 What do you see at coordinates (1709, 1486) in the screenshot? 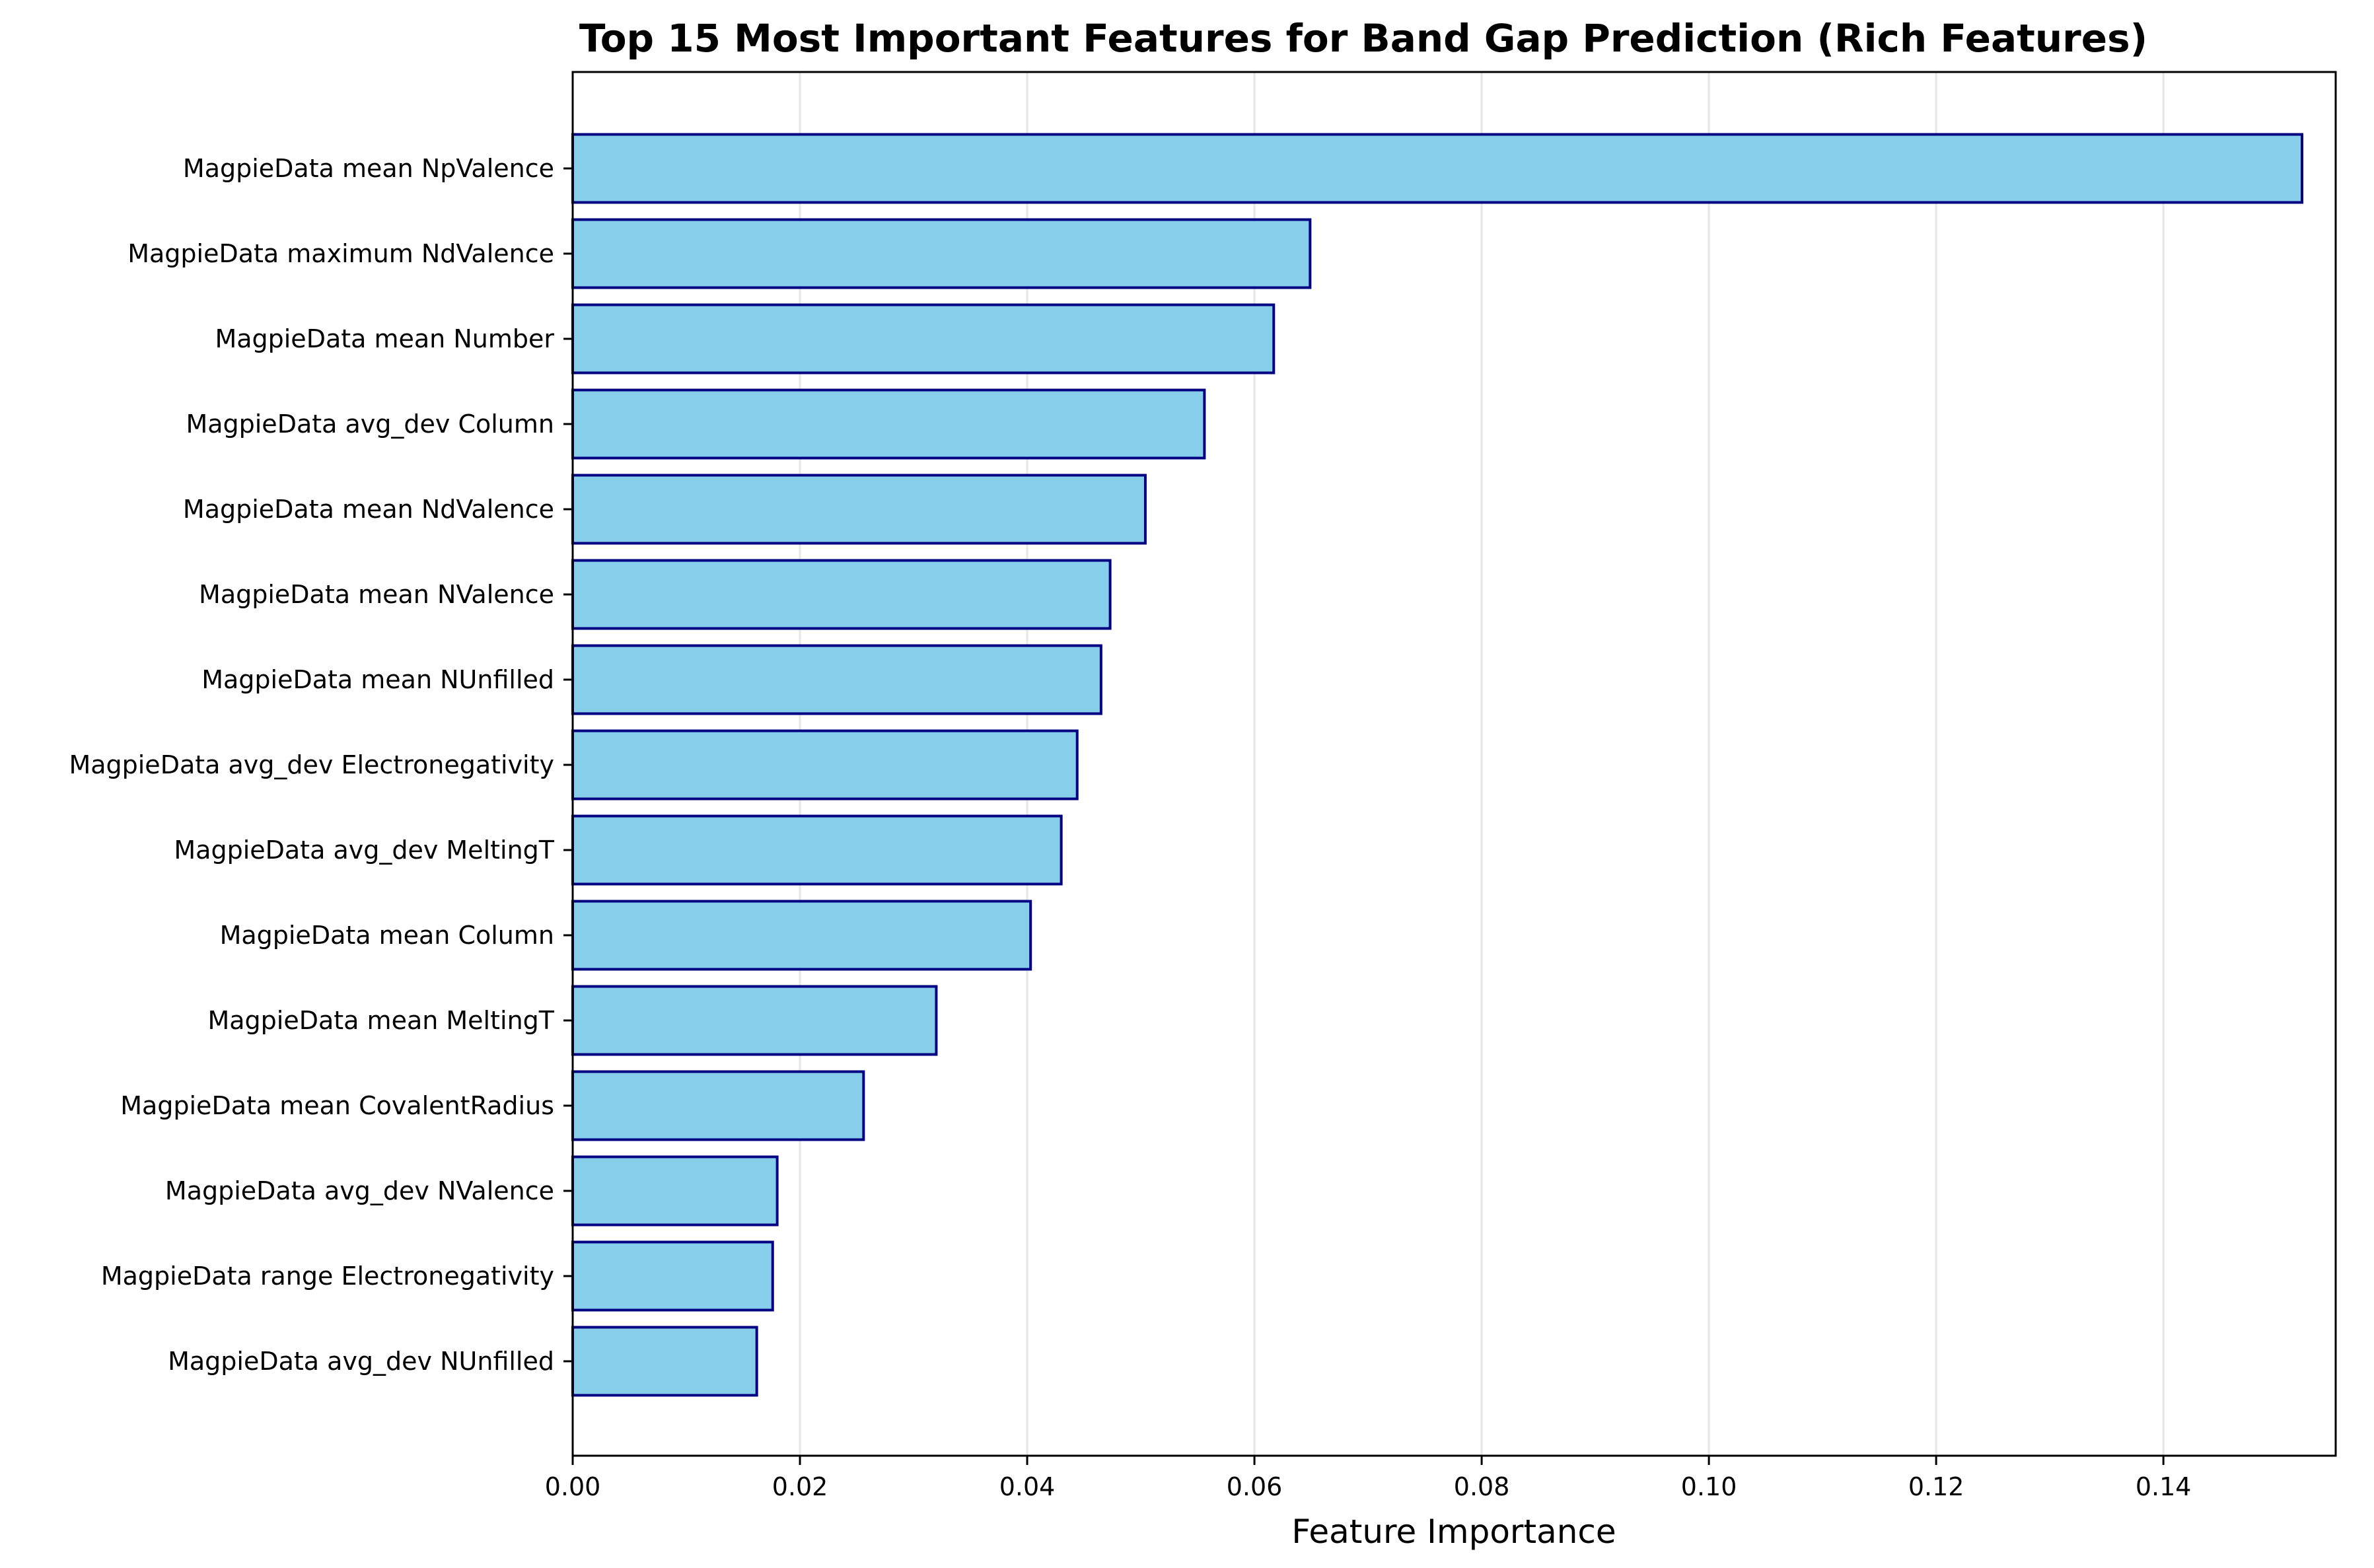
I see `x-tick-label: 0.10` at bounding box center [1709, 1486].